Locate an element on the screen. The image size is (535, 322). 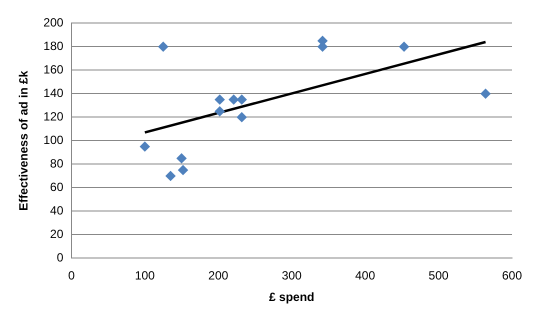
y-tick-label: 200 is located at coordinates (53, 23).